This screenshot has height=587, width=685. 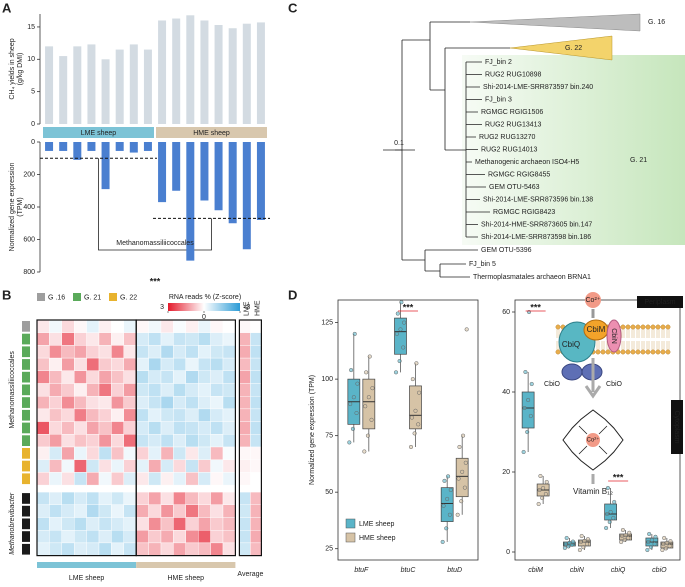 What do you see at coordinates (528, 410) in the screenshot?
I see `box` at bounding box center [528, 410].